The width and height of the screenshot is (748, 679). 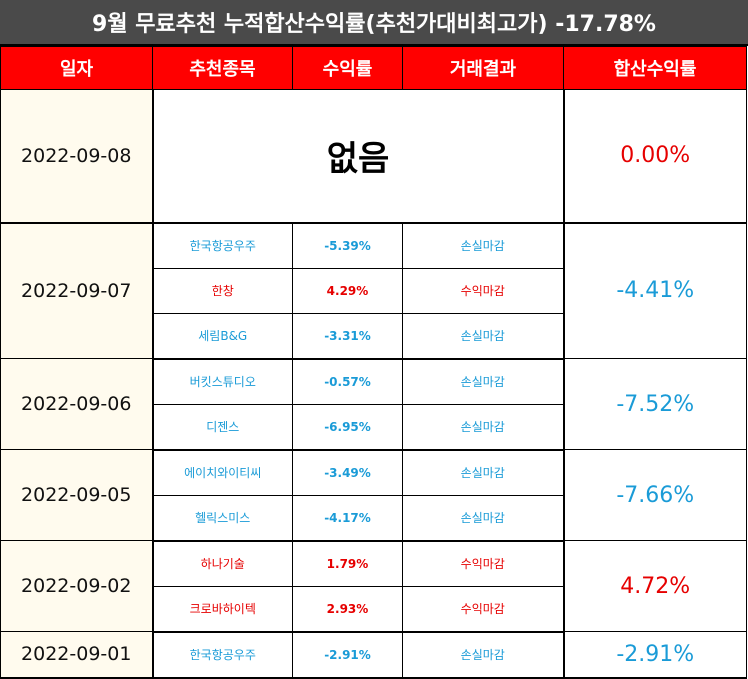 What do you see at coordinates (77, 404) in the screenshot?
I see `date-cell: 2022-09-06` at bounding box center [77, 404].